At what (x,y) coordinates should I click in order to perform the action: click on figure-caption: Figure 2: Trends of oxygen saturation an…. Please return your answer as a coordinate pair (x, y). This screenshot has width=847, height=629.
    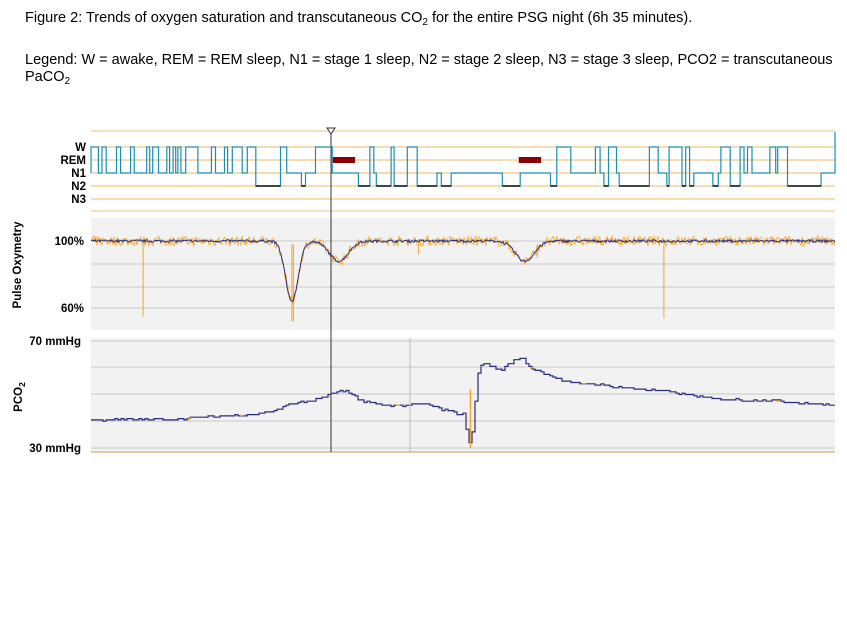
    Looking at the image, I should click on (359, 19).